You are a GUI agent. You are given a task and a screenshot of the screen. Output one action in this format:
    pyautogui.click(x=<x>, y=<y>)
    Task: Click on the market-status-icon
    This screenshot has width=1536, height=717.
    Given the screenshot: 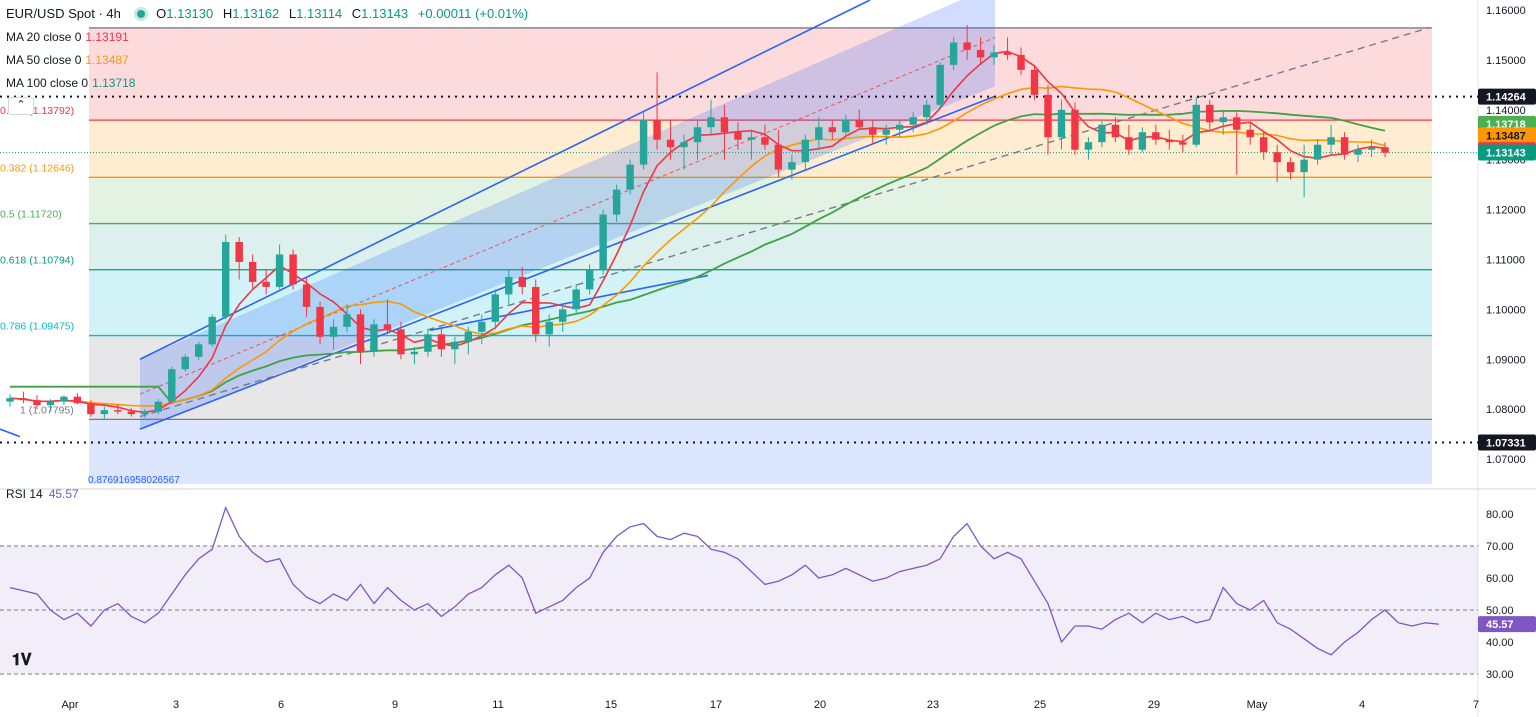 What is the action you would take?
    pyautogui.click(x=140, y=14)
    